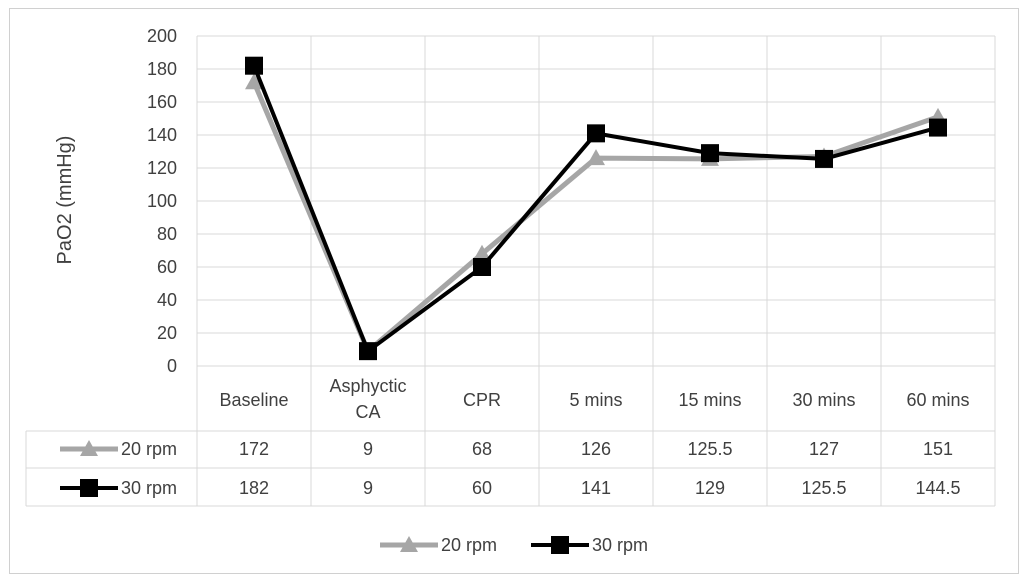 The image size is (1027, 578). Describe the element at coordinates (823, 488) in the screenshot. I see `table-cell-30-rpm: 125.5` at that location.